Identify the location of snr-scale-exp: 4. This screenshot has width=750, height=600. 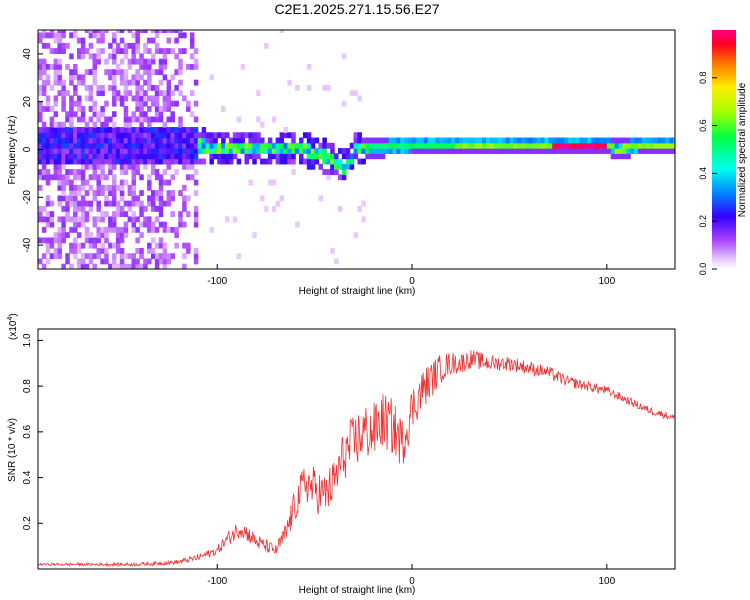
(10, 319).